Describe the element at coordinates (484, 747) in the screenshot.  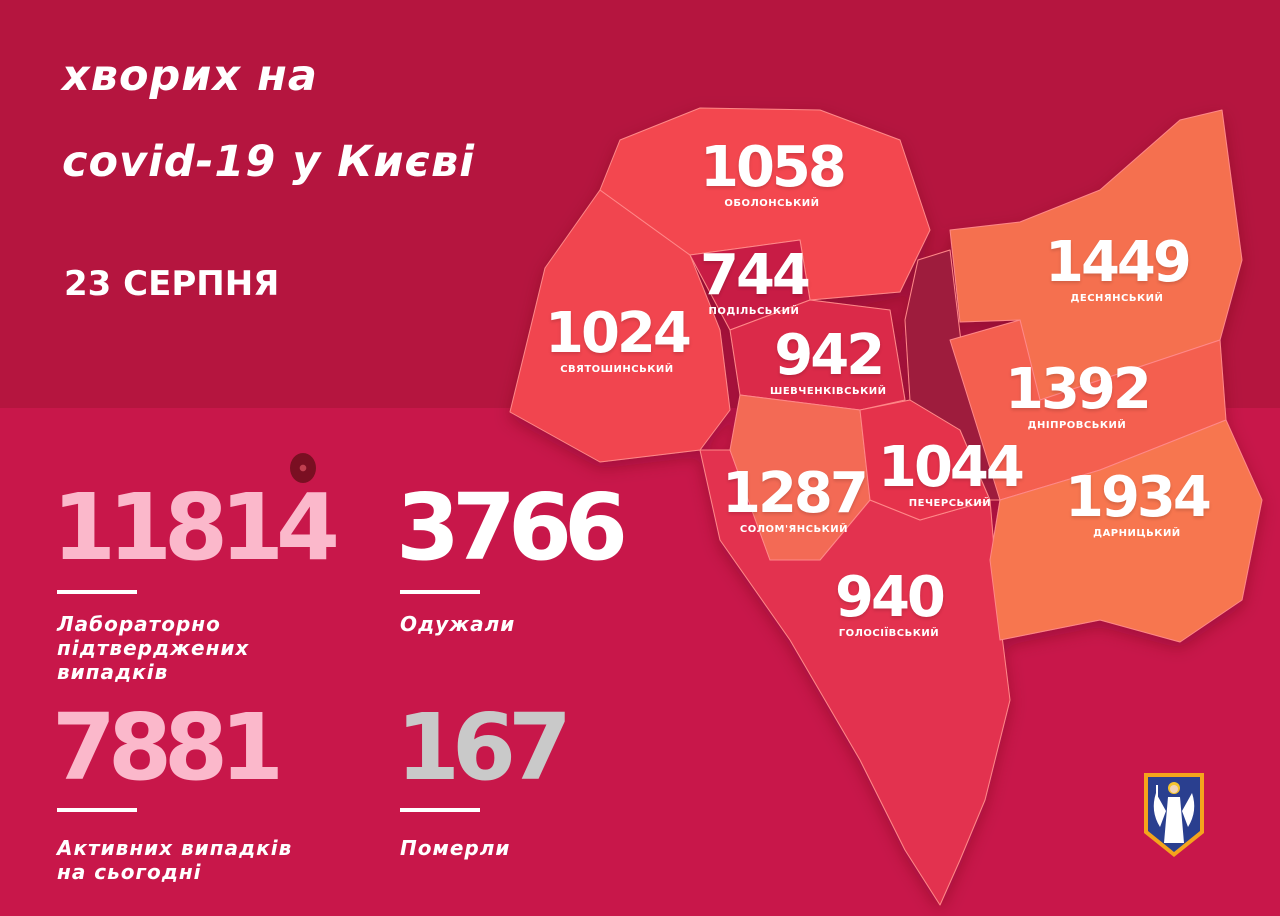
I see `deaths-count: 167` at that location.